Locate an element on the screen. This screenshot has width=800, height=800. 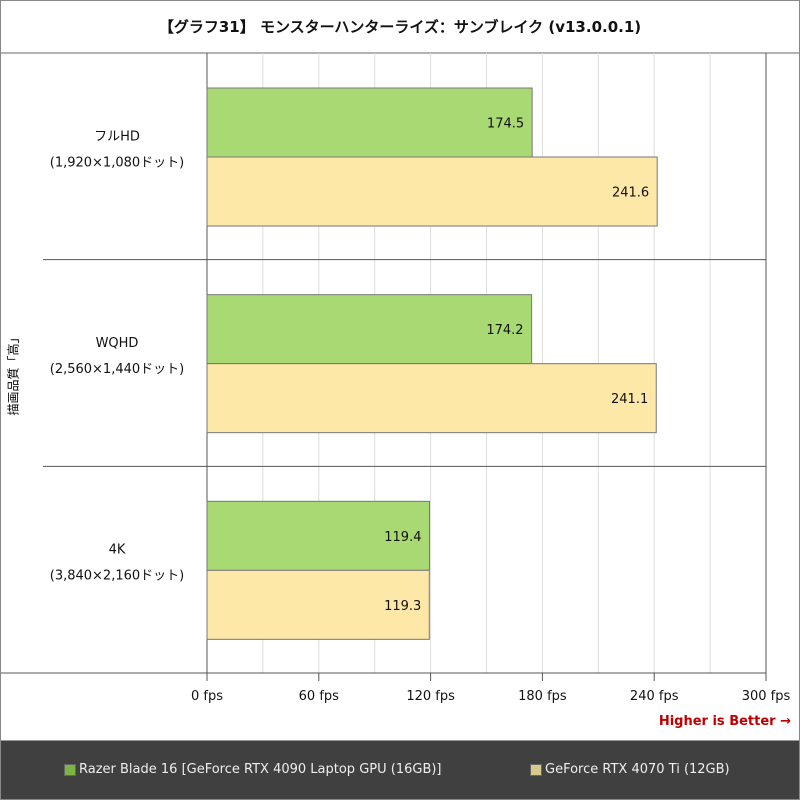
category-detail: (1,920×1,080ドット) is located at coordinates (117, 162).